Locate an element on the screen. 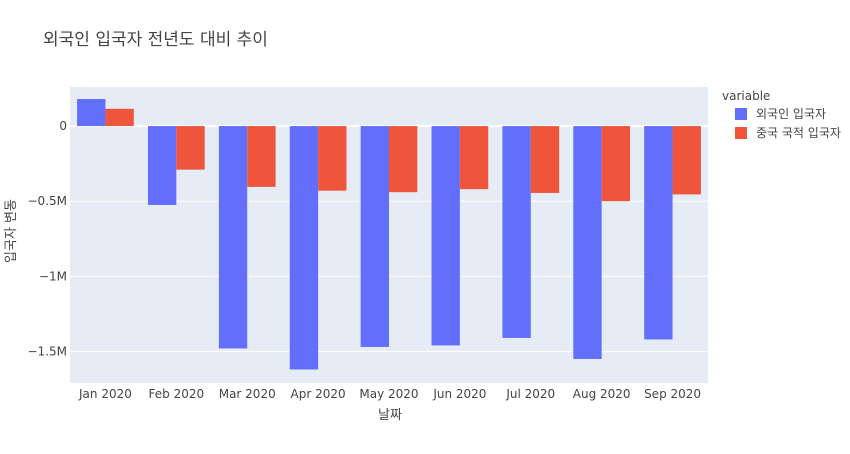 The width and height of the screenshot is (850, 454). y-axis-ticks: 0 −0.5M −1M −1.5M is located at coordinates (48, 238).